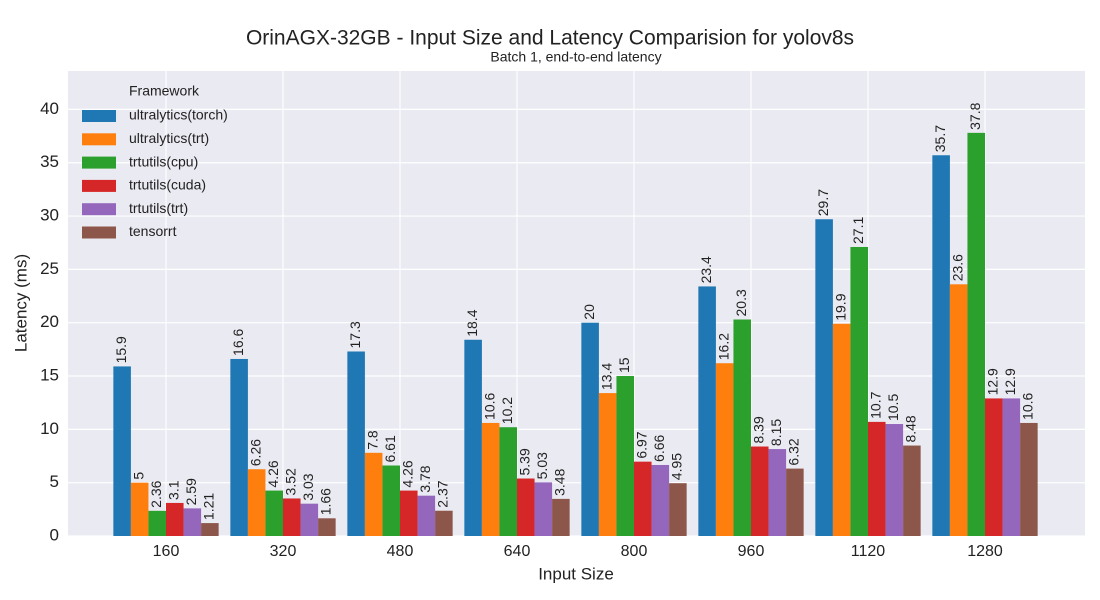  I want to click on x-tick-label: 640, so click(517, 551).